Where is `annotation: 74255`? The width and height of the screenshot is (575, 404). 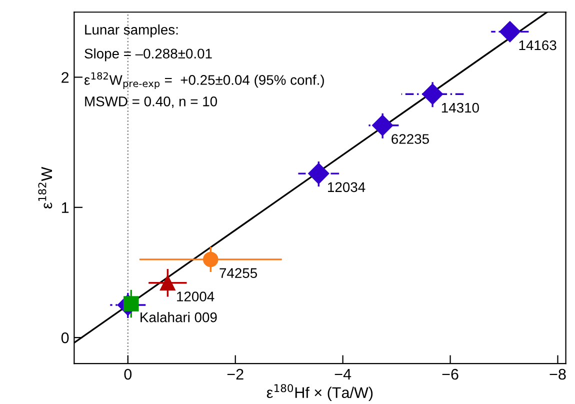
annotation: 74255 is located at coordinates (239, 273).